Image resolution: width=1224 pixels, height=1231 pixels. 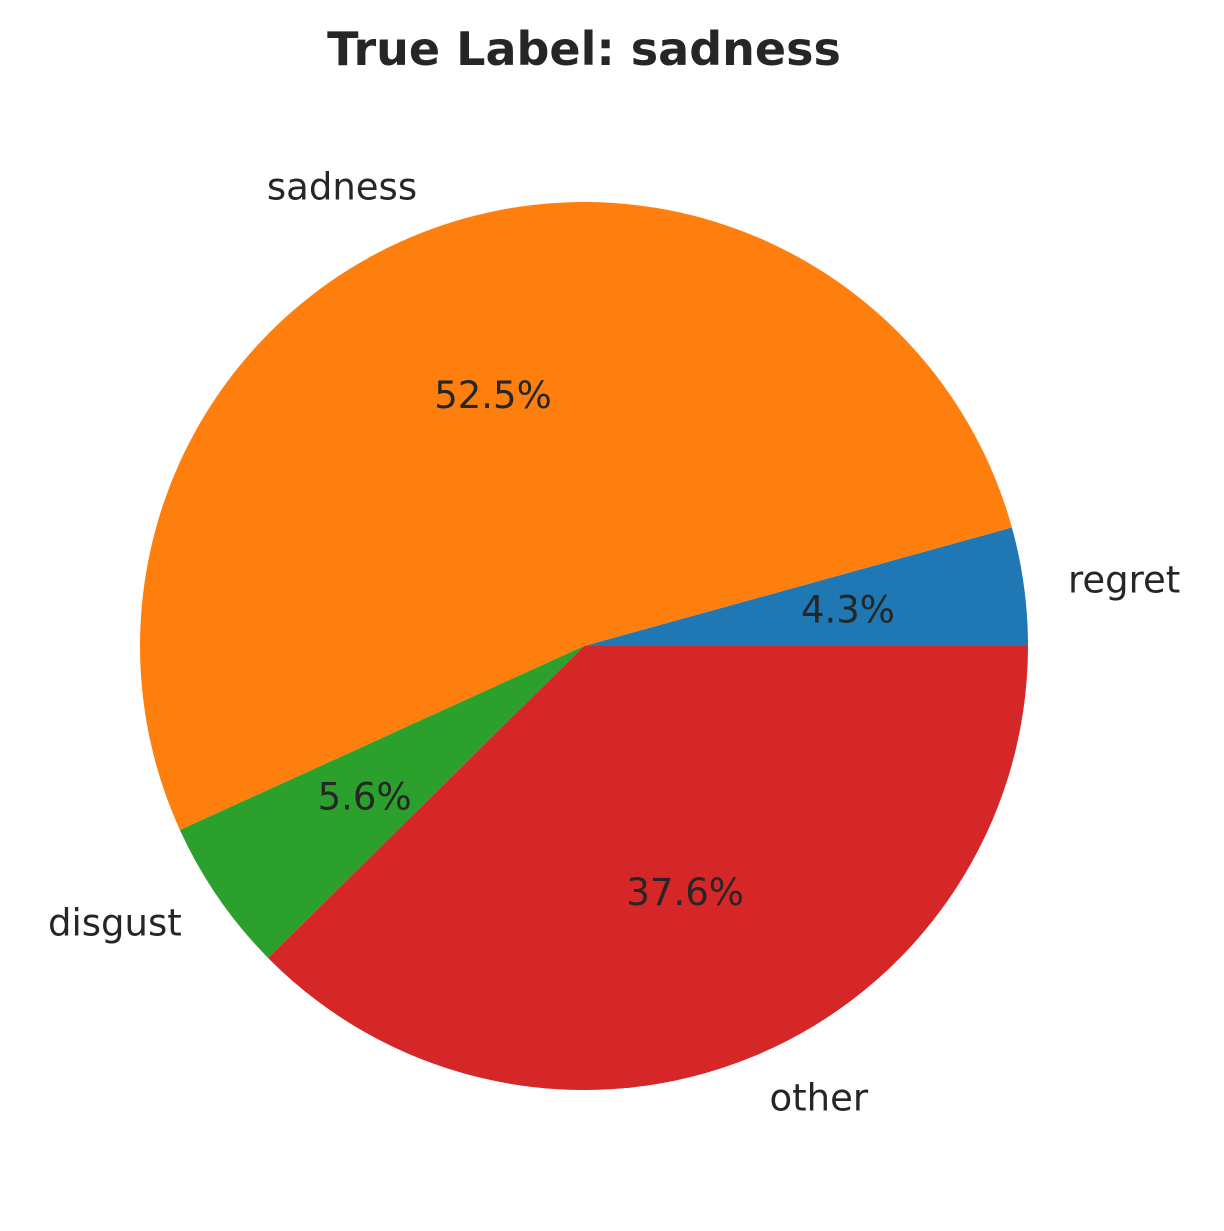 I want to click on pct-label-other: 37.6%, so click(x=685, y=892).